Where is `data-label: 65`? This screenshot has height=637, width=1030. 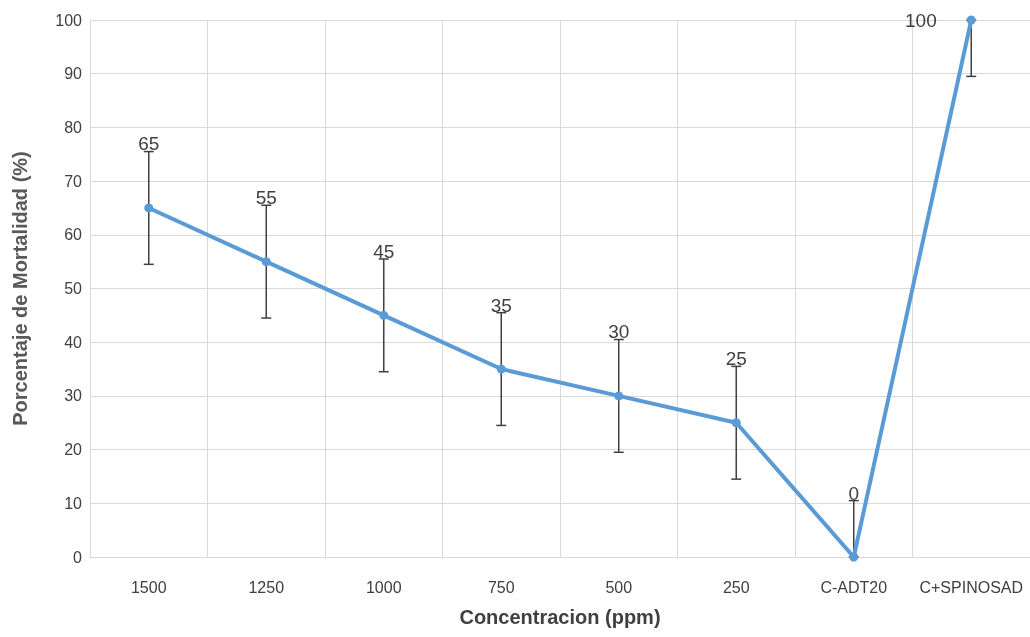
data-label: 65 is located at coordinates (149, 144).